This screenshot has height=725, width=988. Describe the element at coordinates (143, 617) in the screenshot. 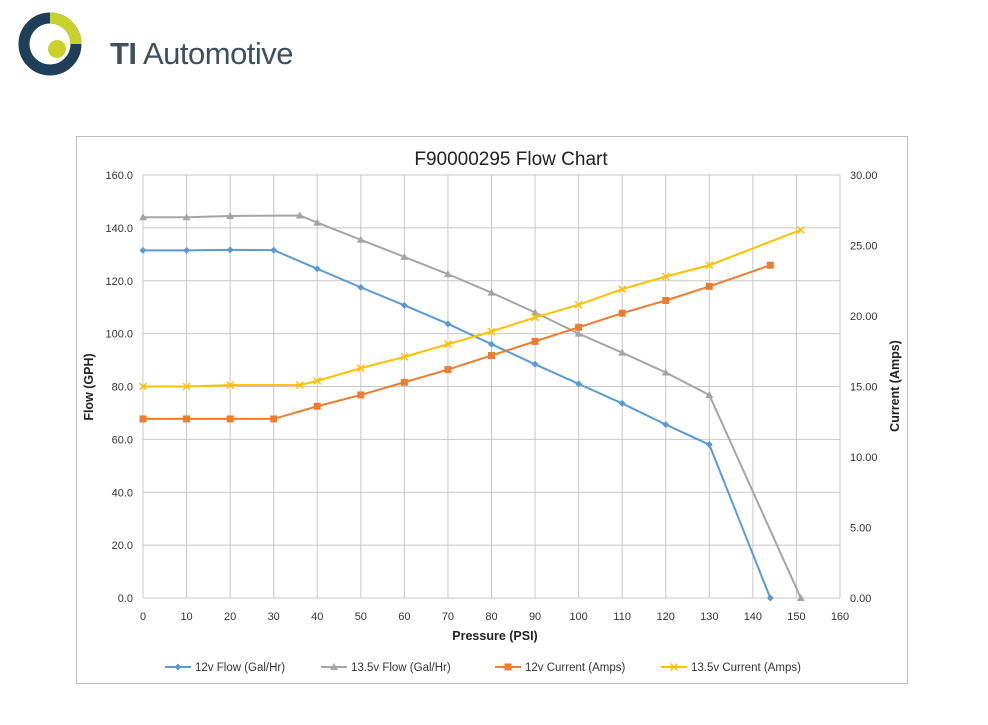

I see `x-tick-label: 0` at that location.